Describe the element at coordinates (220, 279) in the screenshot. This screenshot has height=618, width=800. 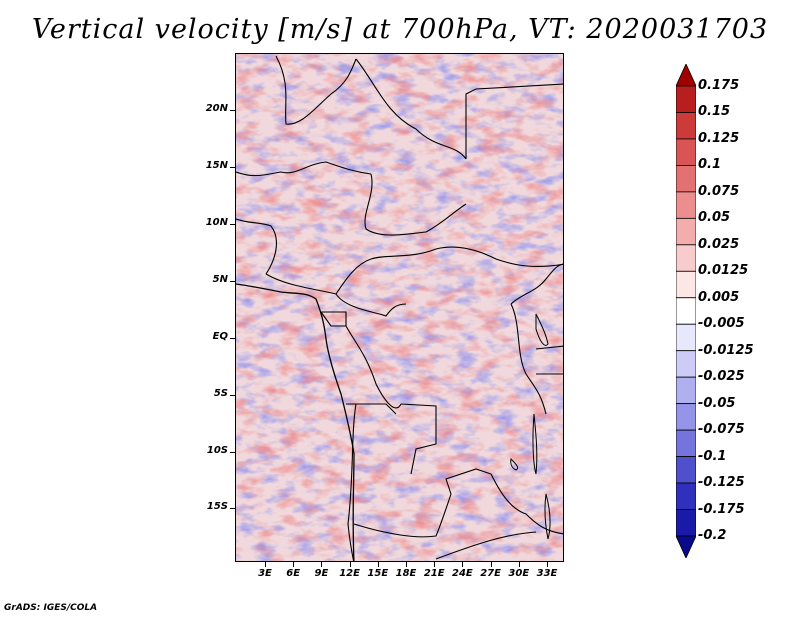
I see `lat-label: 5N` at that location.